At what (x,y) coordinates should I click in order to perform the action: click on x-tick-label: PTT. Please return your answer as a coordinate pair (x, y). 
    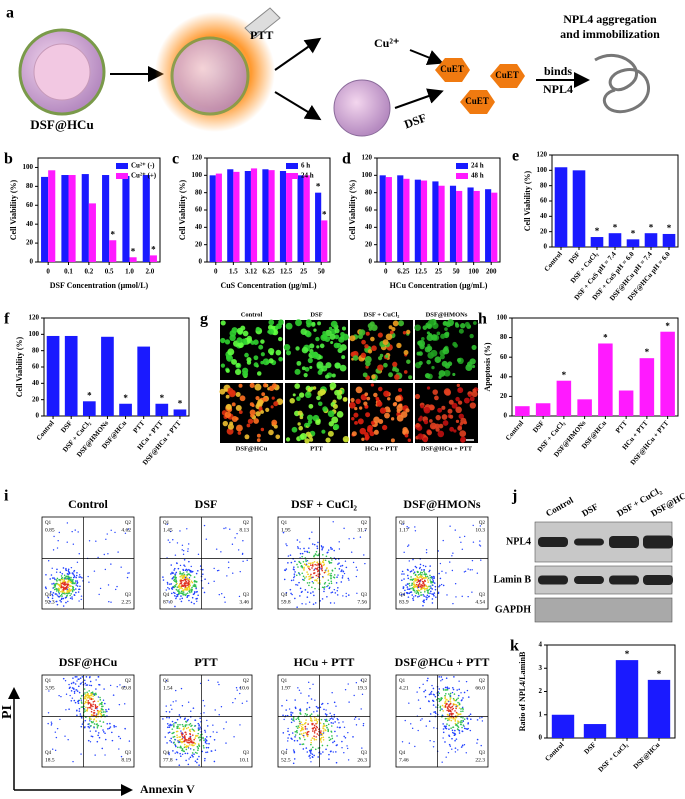
    Looking at the image, I should click on (621, 427).